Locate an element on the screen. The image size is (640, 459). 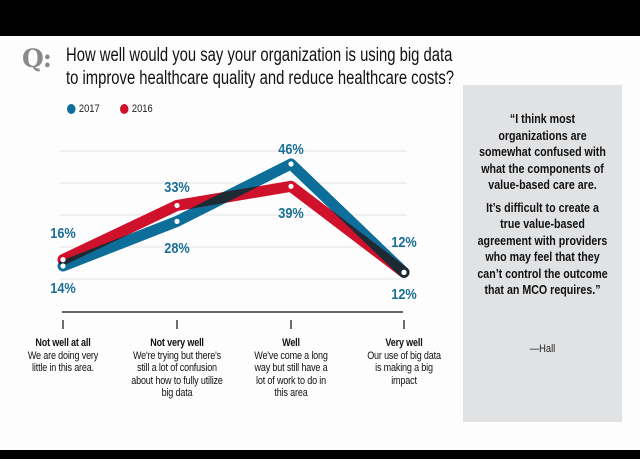
data-label-2017-1: 28% is located at coordinates (177, 247).